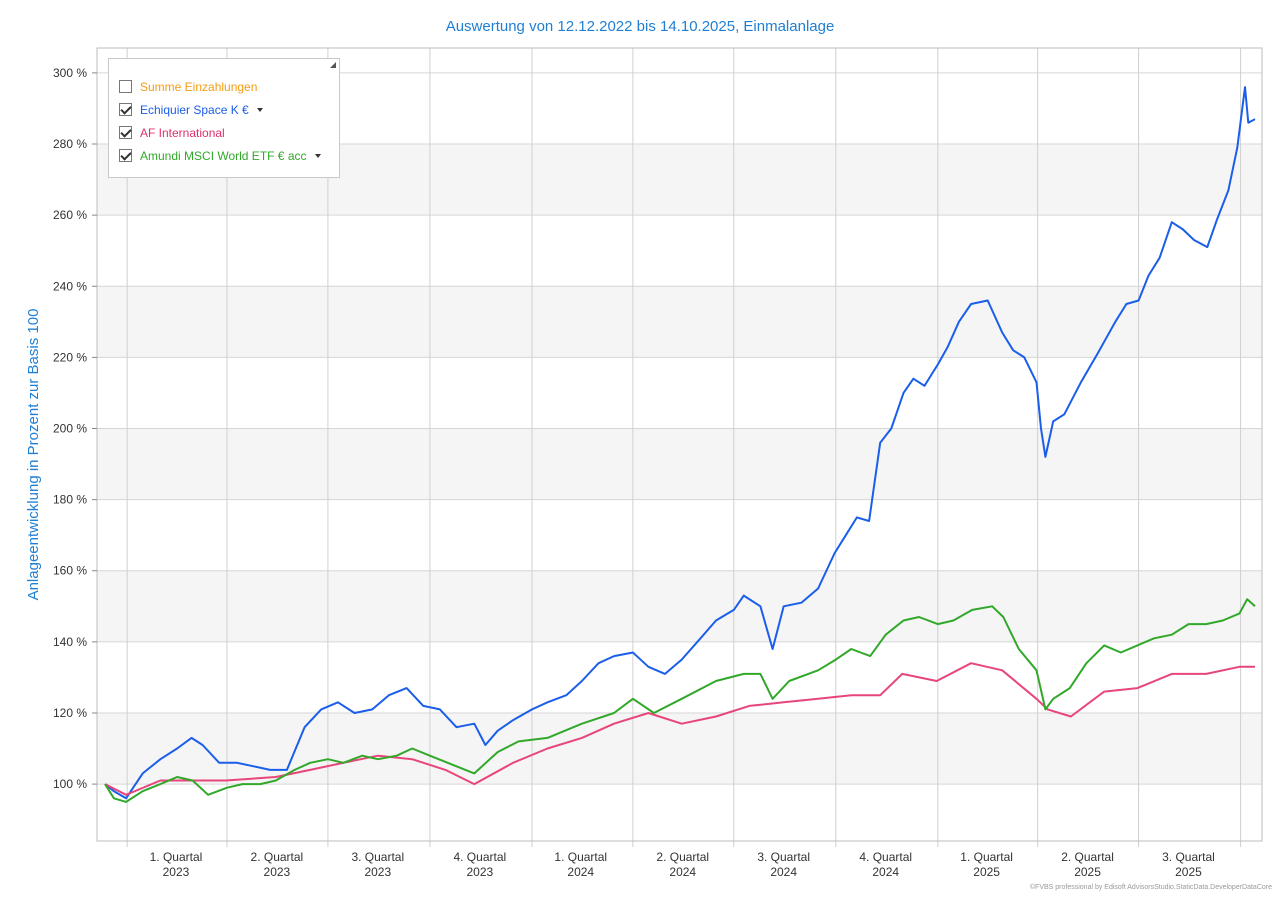  What do you see at coordinates (70, 215) in the screenshot?
I see `y-tick-label: 260 %` at bounding box center [70, 215].